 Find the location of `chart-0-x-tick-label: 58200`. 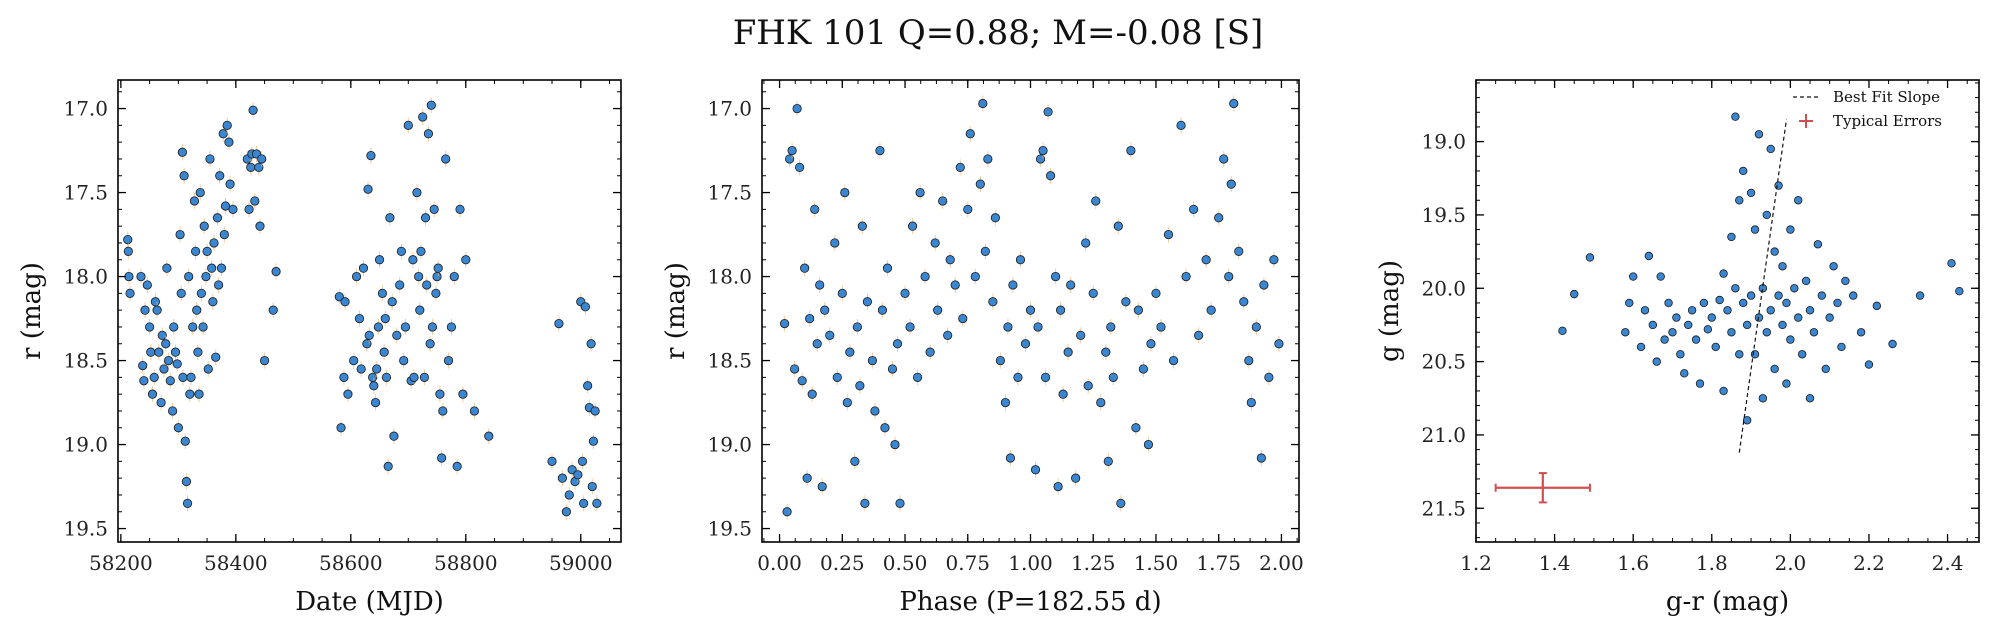

chart-0-x-tick-label: 58200 is located at coordinates (121, 563).